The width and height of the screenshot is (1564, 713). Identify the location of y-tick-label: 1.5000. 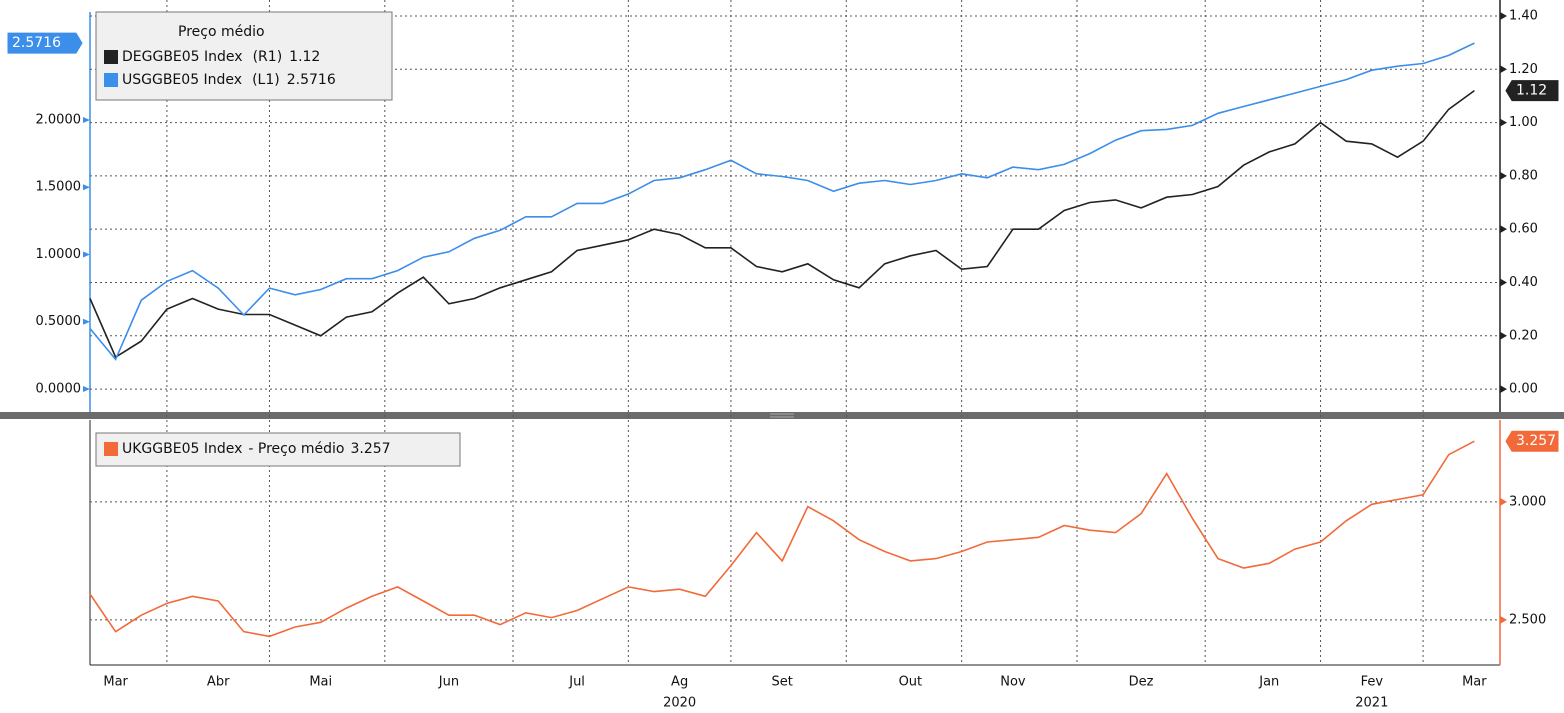
(59, 187).